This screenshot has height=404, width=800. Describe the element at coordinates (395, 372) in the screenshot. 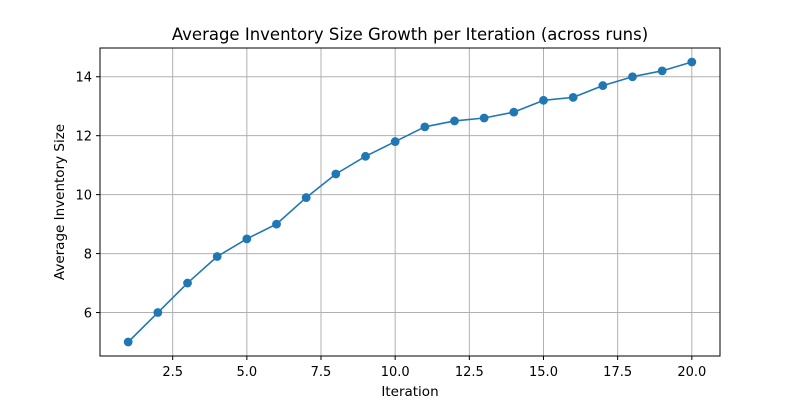

I see `x-tick-label: 10.0` at that location.